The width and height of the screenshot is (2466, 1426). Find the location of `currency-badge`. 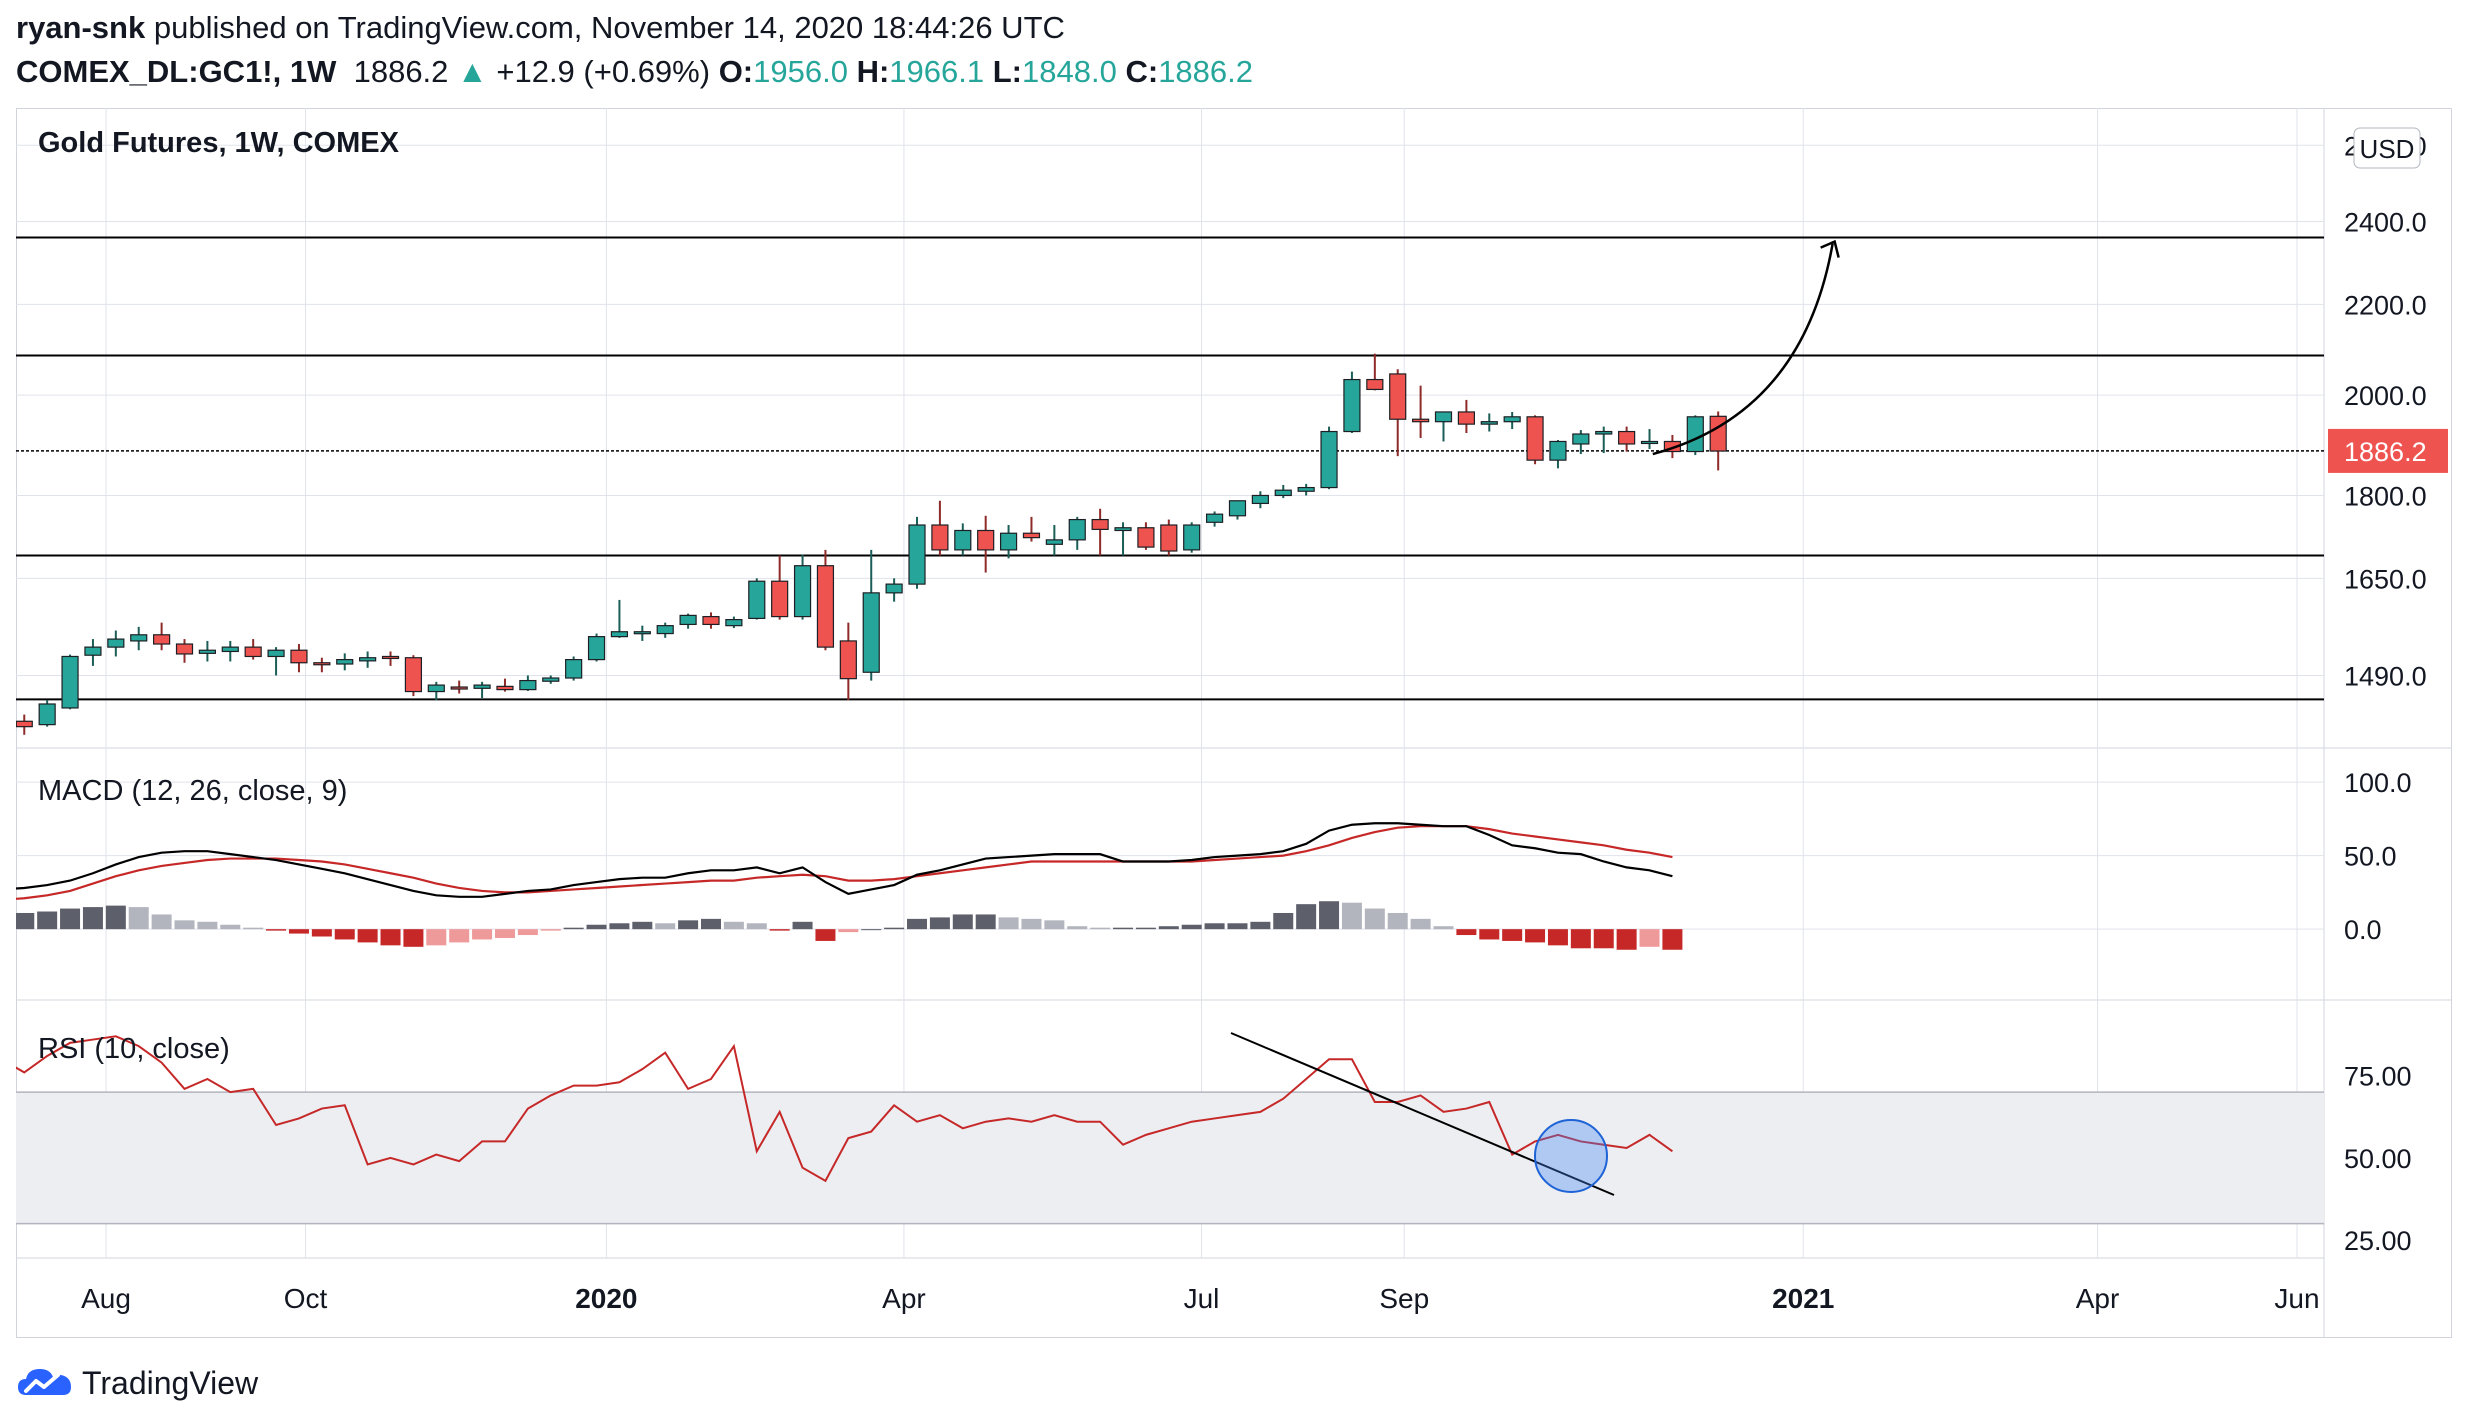

currency-badge is located at coordinates (2387, 148).